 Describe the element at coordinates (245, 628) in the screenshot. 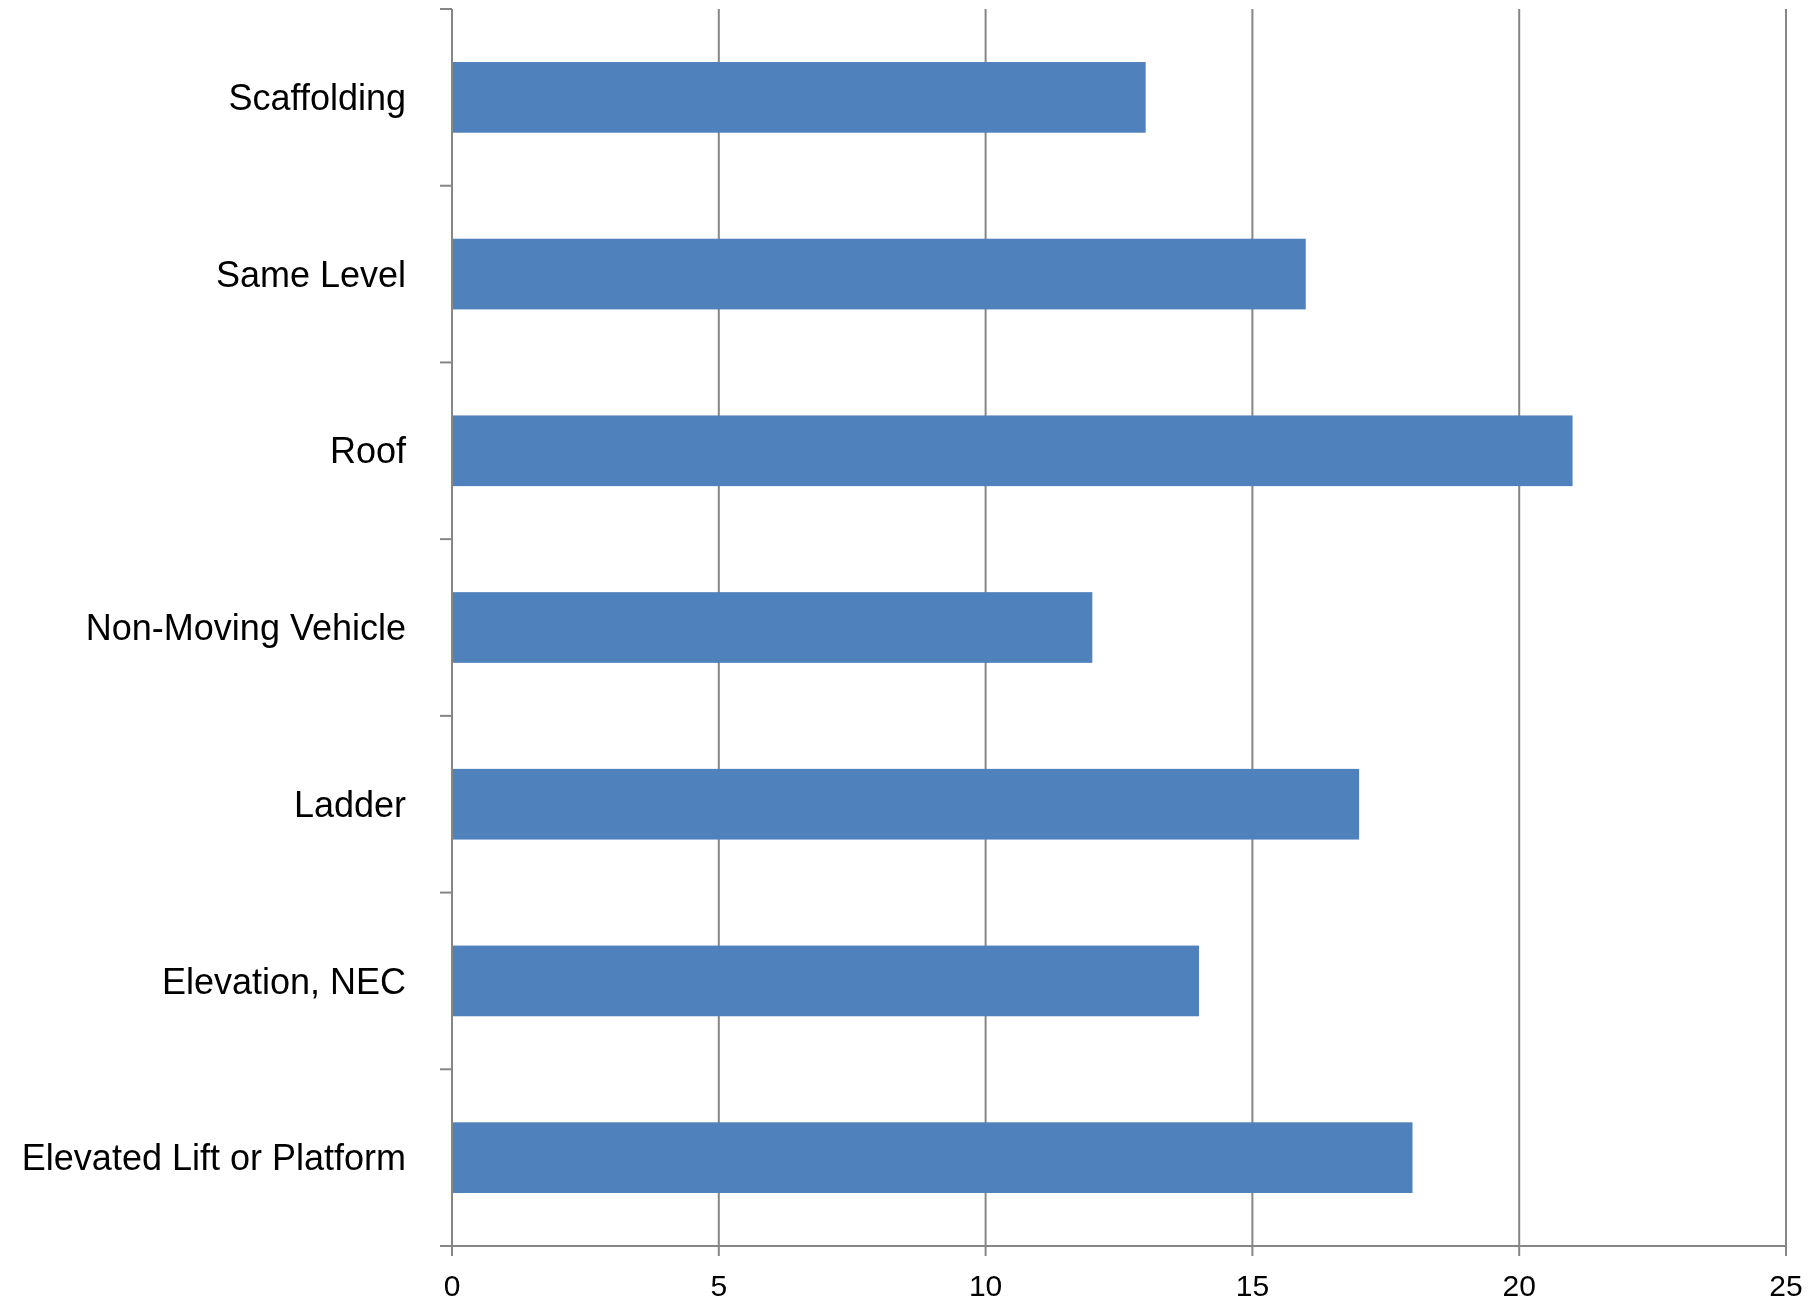

I see `y-tick-label: Non-Moving Vehicle` at that location.